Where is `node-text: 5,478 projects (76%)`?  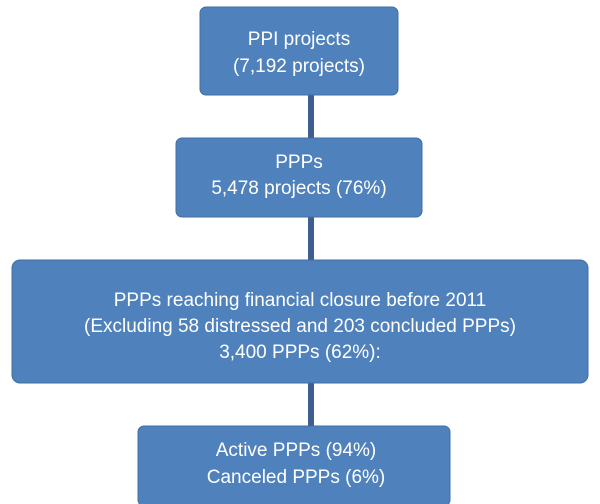 node-text: 5,478 projects (76%) is located at coordinates (298, 188).